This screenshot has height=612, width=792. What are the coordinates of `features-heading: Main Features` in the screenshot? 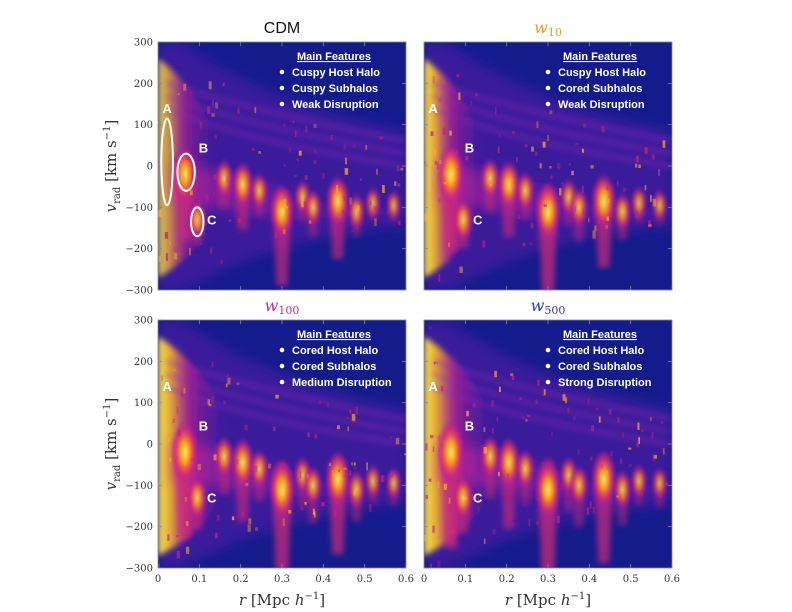 It's located at (600, 335).